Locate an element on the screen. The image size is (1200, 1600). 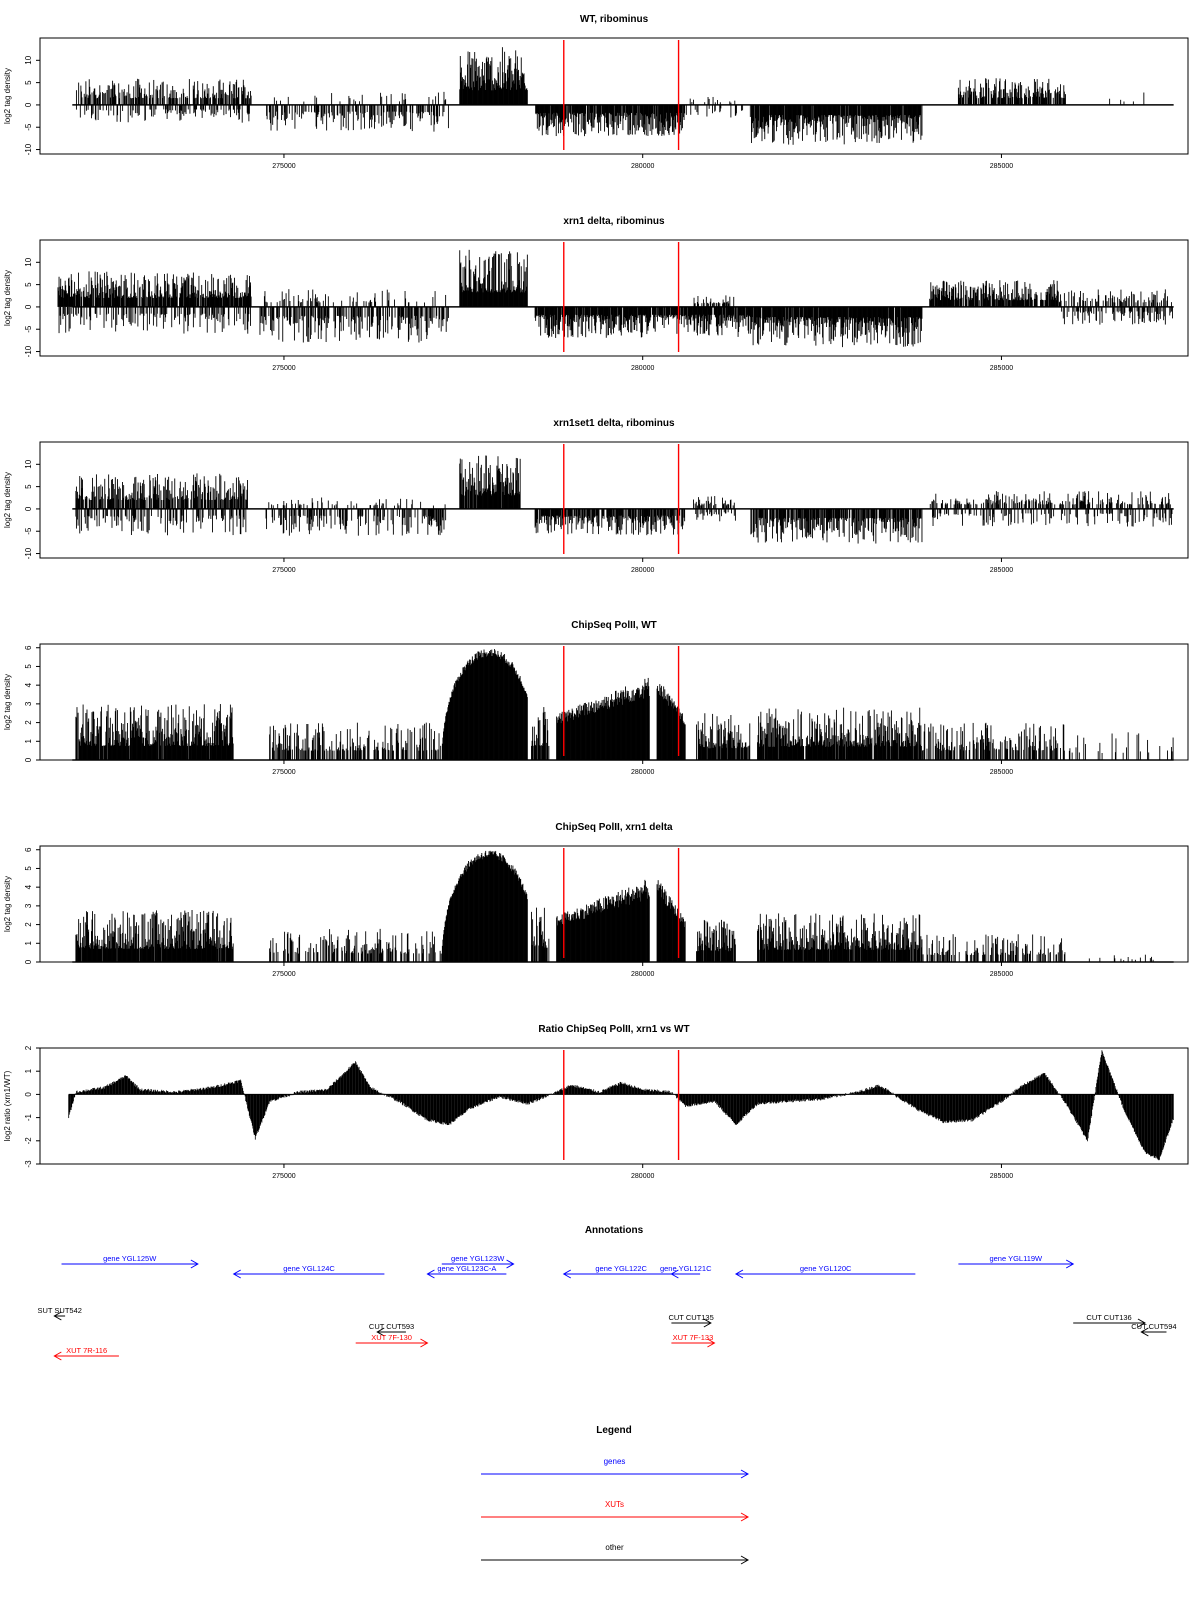
y-tick-label: 6 is located at coordinates (28, 647).